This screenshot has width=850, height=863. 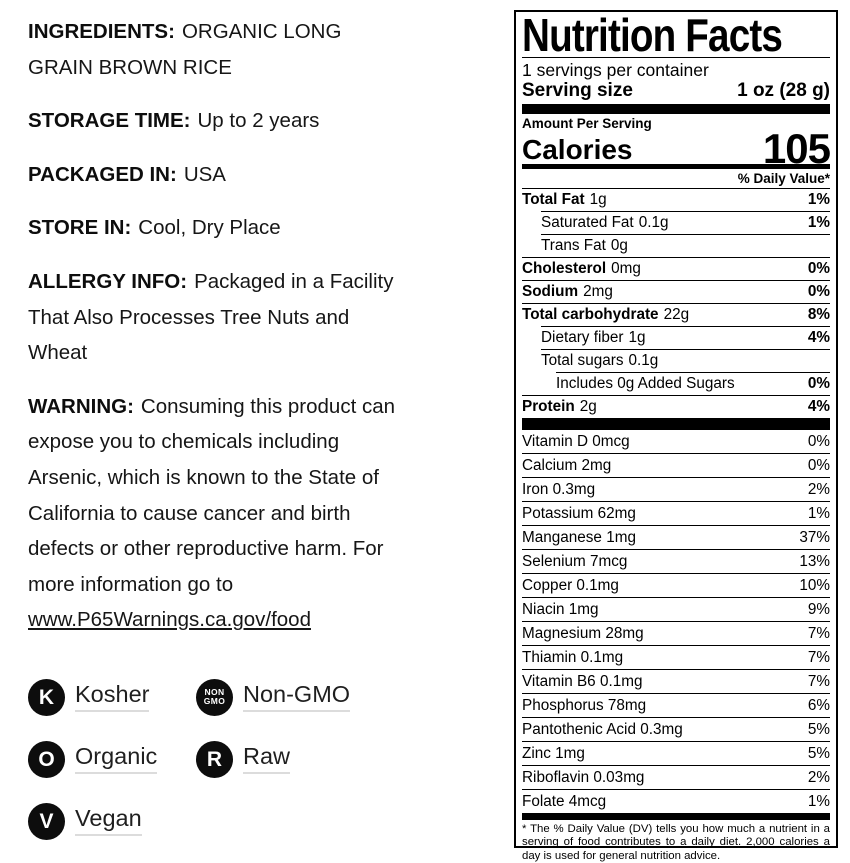 I want to click on vitamin-row: Potassium 62mg 1%, so click(x=676, y=513).